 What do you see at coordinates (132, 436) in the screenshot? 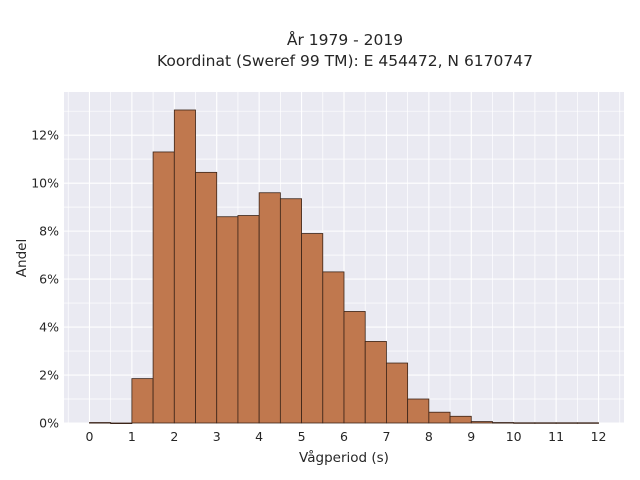
I see `x-tick-label: 1` at bounding box center [132, 436].